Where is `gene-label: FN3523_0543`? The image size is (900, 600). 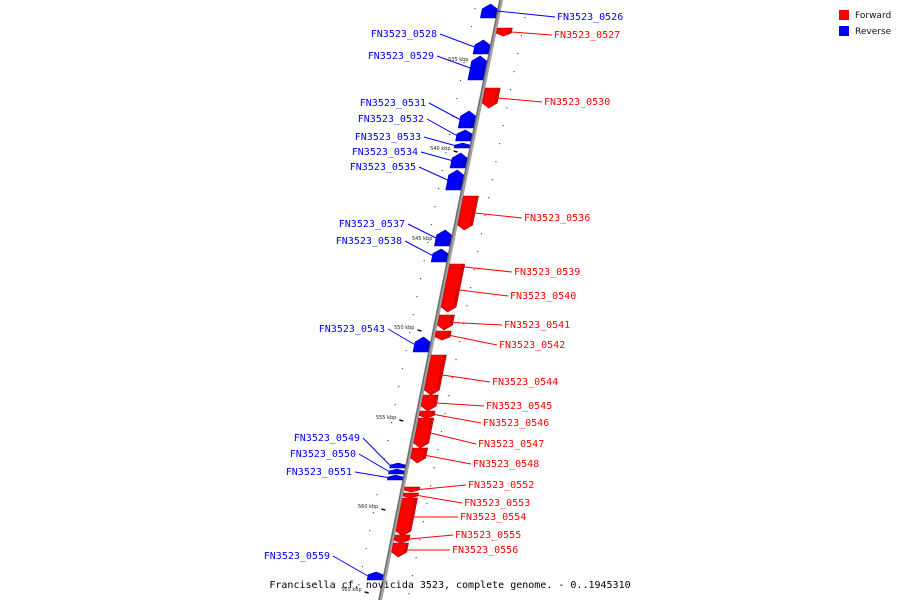 gene-label: FN3523_0543 is located at coordinates (352, 329).